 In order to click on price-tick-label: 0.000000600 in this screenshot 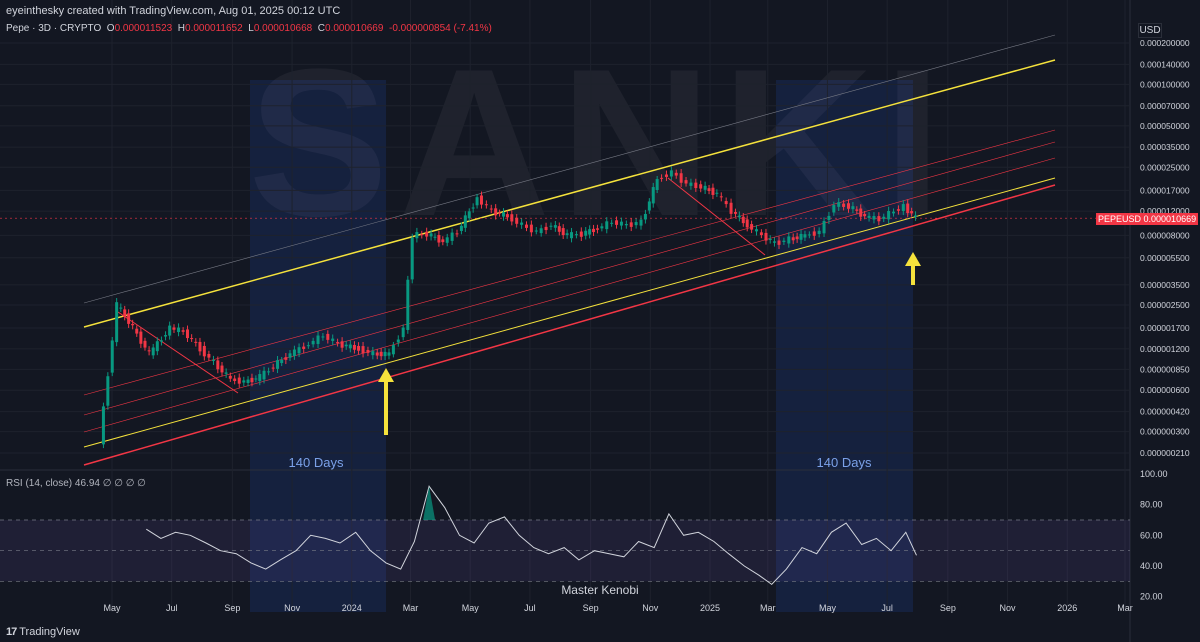, I will do `click(1165, 390)`.